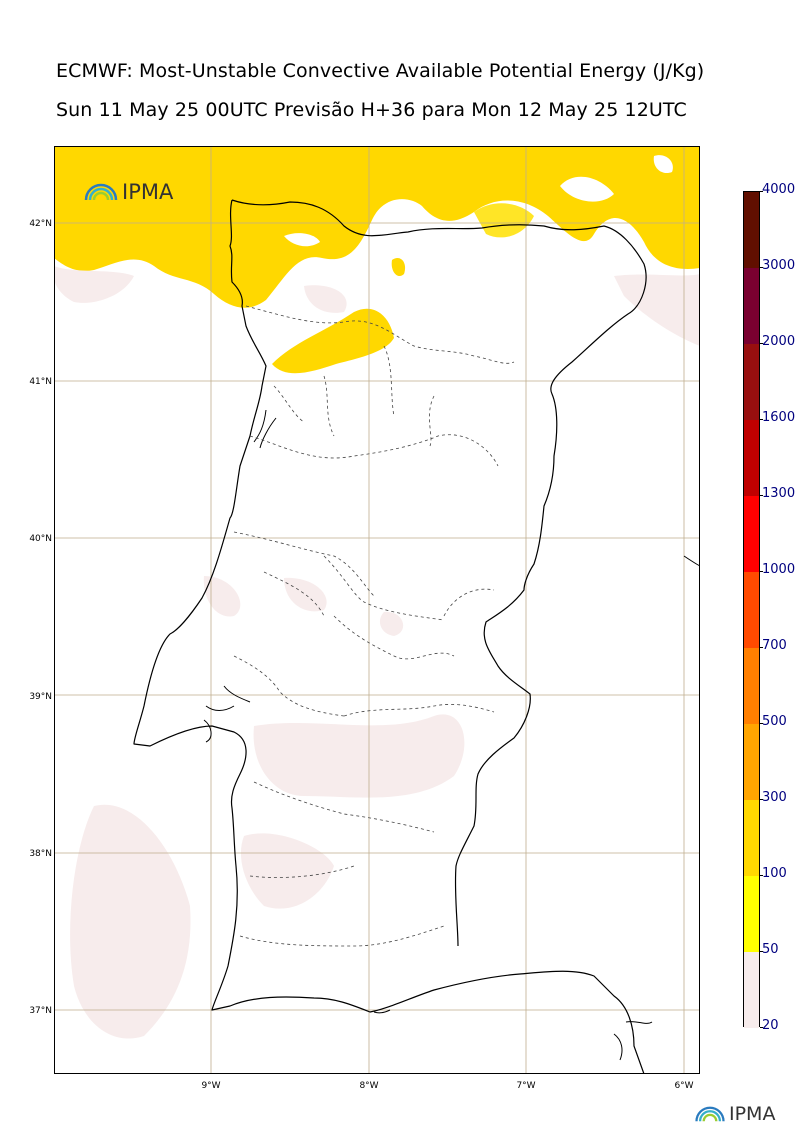 The height and width of the screenshot is (1131, 800). What do you see at coordinates (526, 1086) in the screenshot?
I see `lon-label-7w: 7°W` at bounding box center [526, 1086].